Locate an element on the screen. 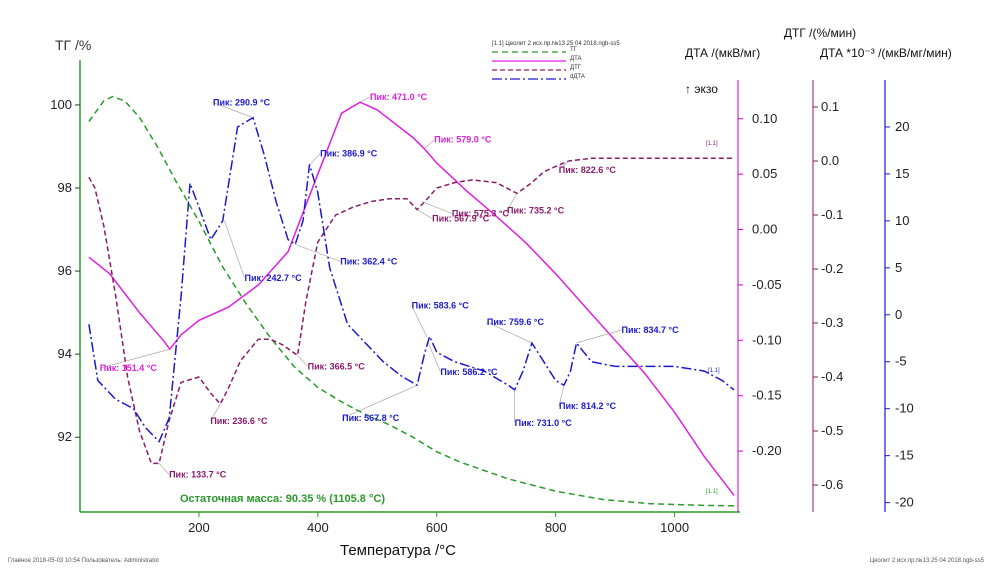 The width and height of the screenshot is (992, 570). dta-tick-label: -0.10 is located at coordinates (767, 339).